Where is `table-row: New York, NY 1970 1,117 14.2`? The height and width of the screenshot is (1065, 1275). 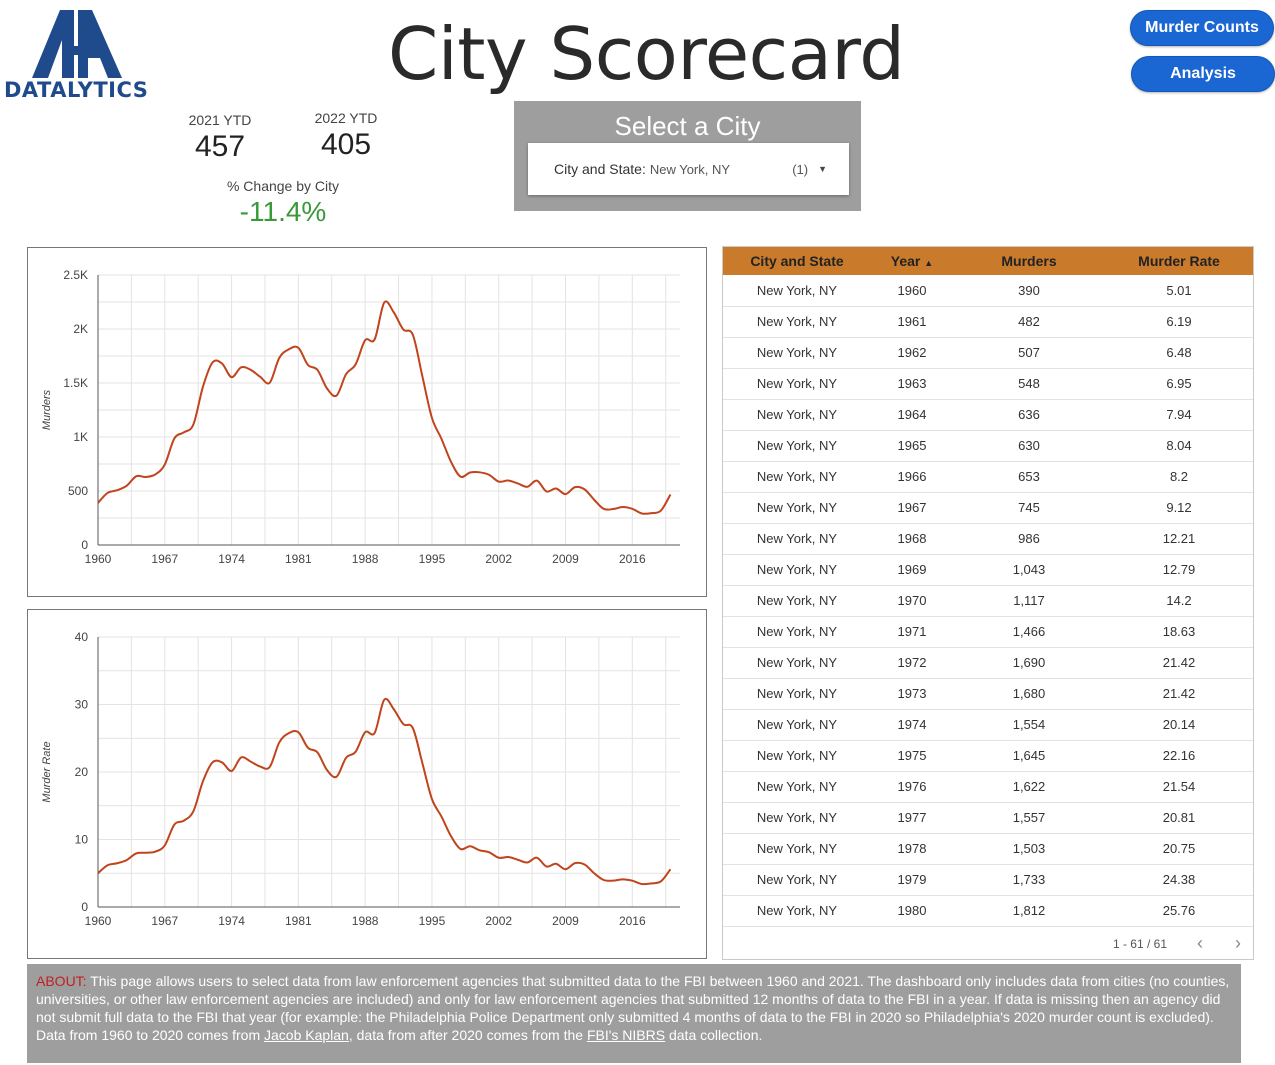
table-row: New York, NY 1970 1,117 14.2 is located at coordinates (988, 601).